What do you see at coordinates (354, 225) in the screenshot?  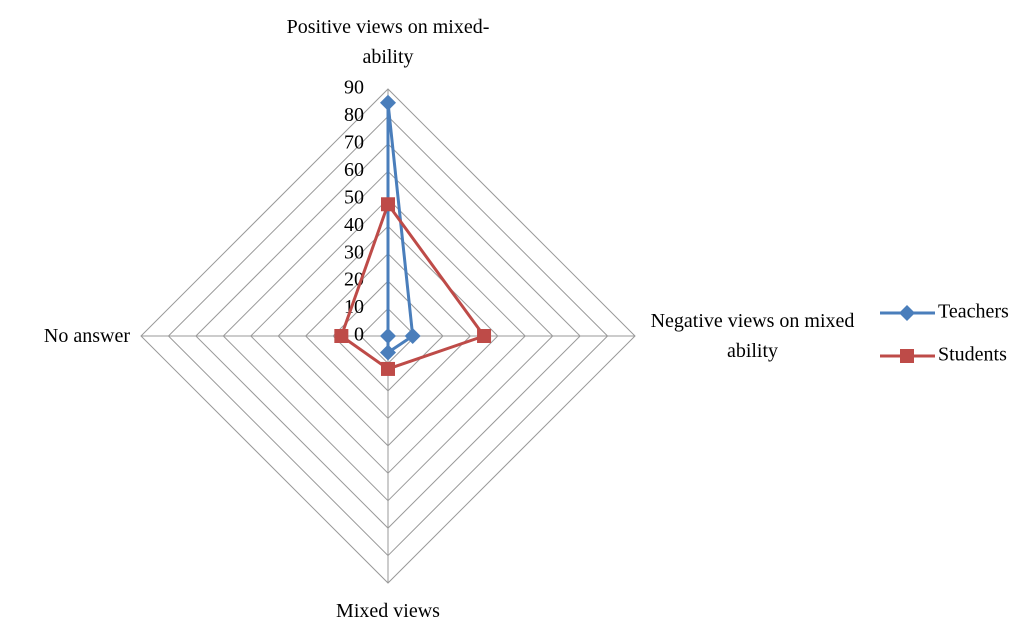 I see `r-tick-label: 40` at bounding box center [354, 225].